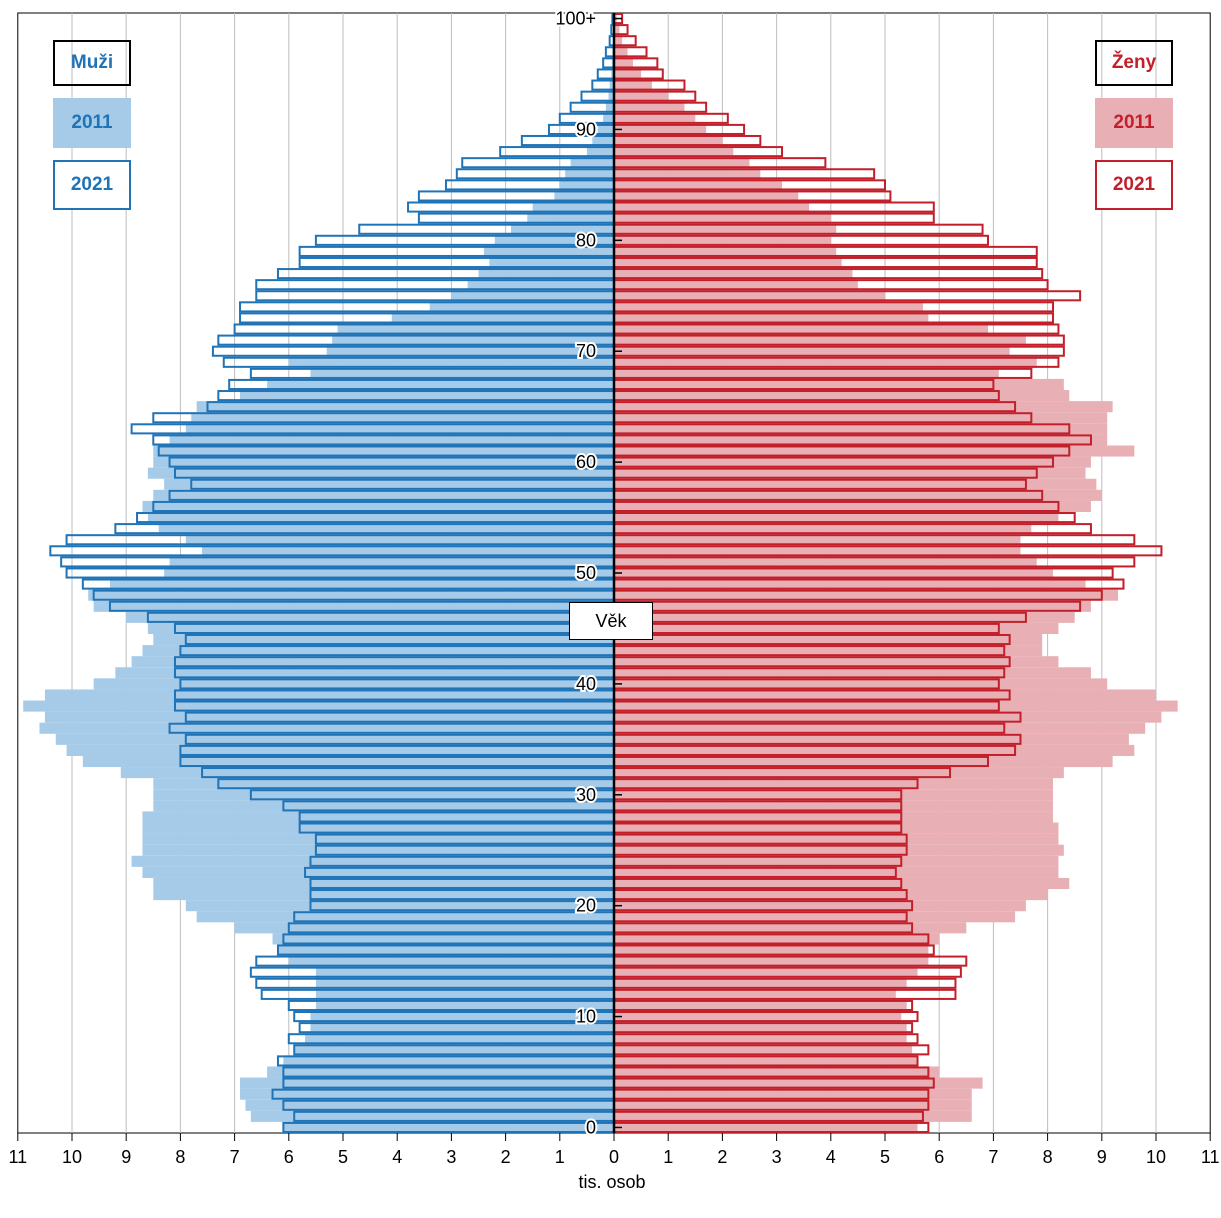  Describe the element at coordinates (1134, 185) in the screenshot. I see `legend-female-2021: 2021` at that location.